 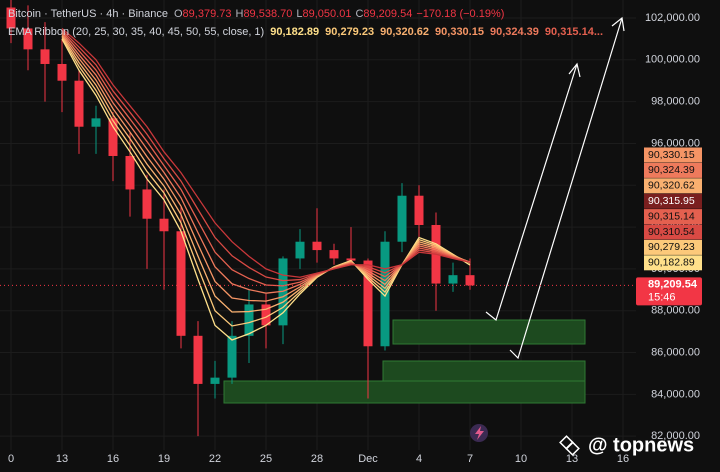 I want to click on ohlc-key: C, so click(x=359, y=14).